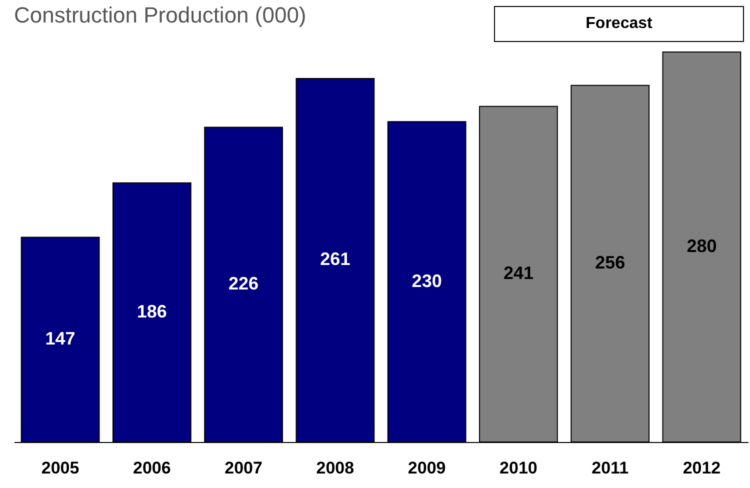 The width and height of the screenshot is (750, 488). I want to click on x-tick-label: 2006, so click(151, 468).